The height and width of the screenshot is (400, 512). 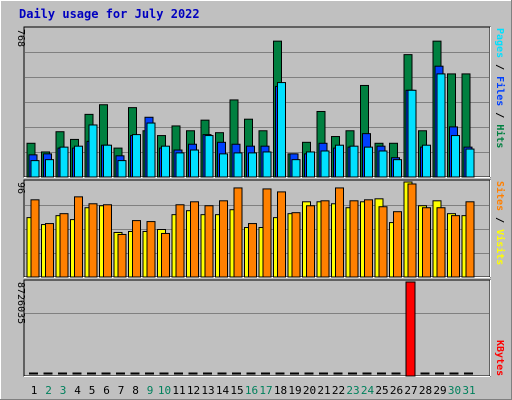 What do you see at coordinates (368, 390) in the screenshot?
I see `x-tick-label: 24` at bounding box center [368, 390].